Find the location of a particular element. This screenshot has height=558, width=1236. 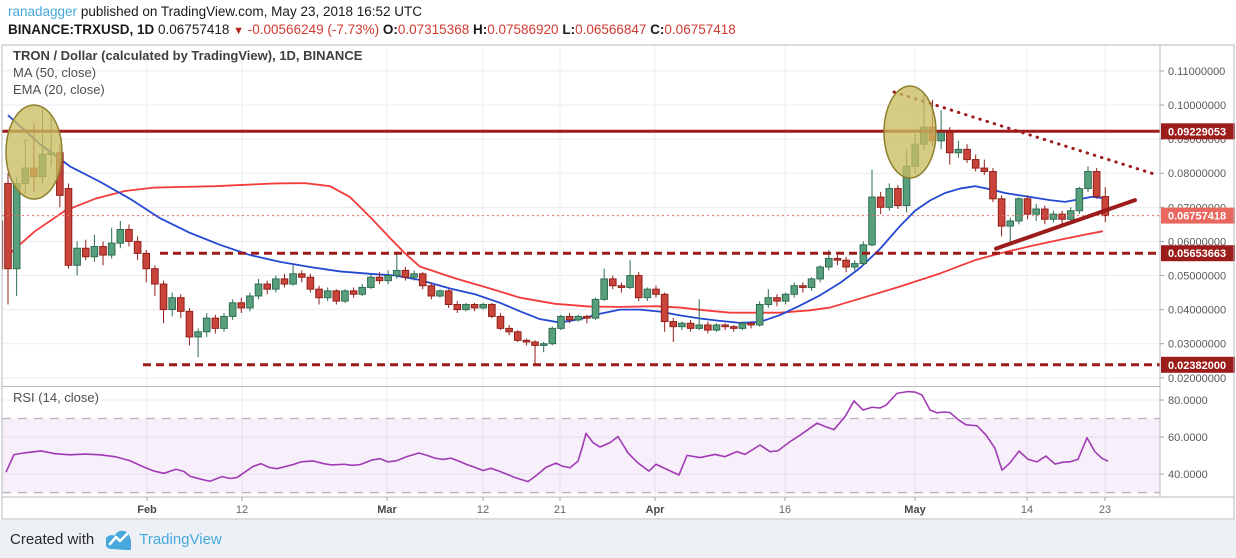

rsi-line is located at coordinates (557, 436).